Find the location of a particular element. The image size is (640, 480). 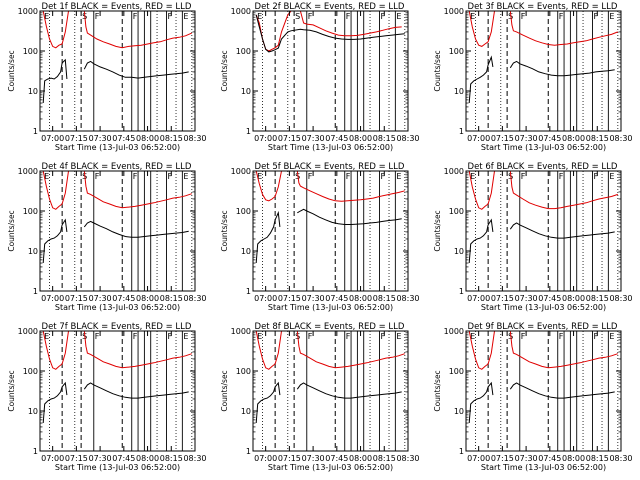

chart-title: Det 6f BLACK = Events, RED = LLD is located at coordinates (543, 167).